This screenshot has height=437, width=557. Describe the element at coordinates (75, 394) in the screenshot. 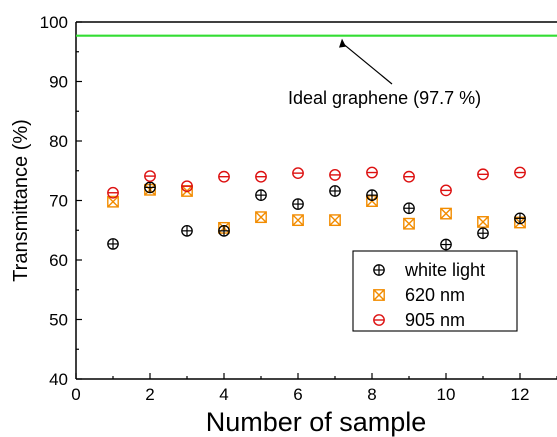

I see `x-tick-label: 0` at that location.